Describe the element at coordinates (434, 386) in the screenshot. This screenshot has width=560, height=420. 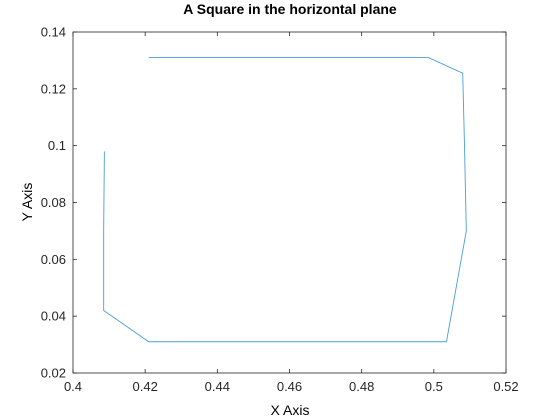
I see `x-tick-label: 0.5` at that location.